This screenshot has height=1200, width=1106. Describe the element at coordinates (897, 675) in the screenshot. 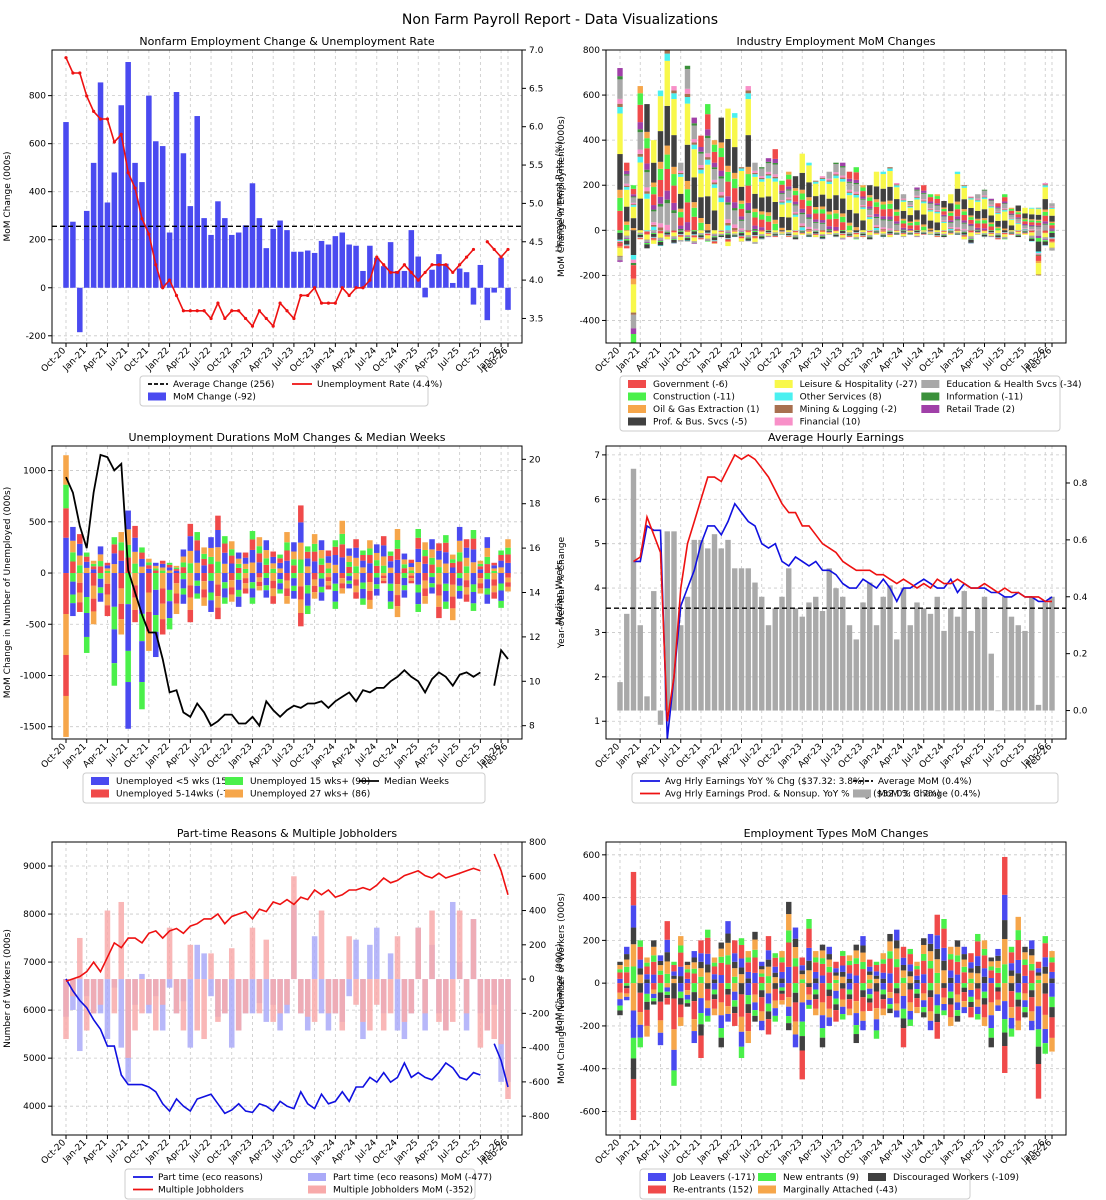

I see `bar-mom-pct-change` at that location.